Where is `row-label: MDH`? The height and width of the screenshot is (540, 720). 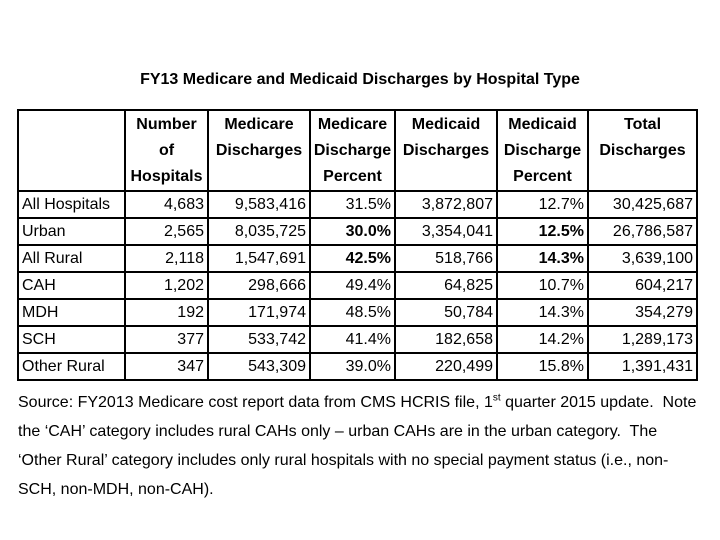 row-label: MDH is located at coordinates (71, 312).